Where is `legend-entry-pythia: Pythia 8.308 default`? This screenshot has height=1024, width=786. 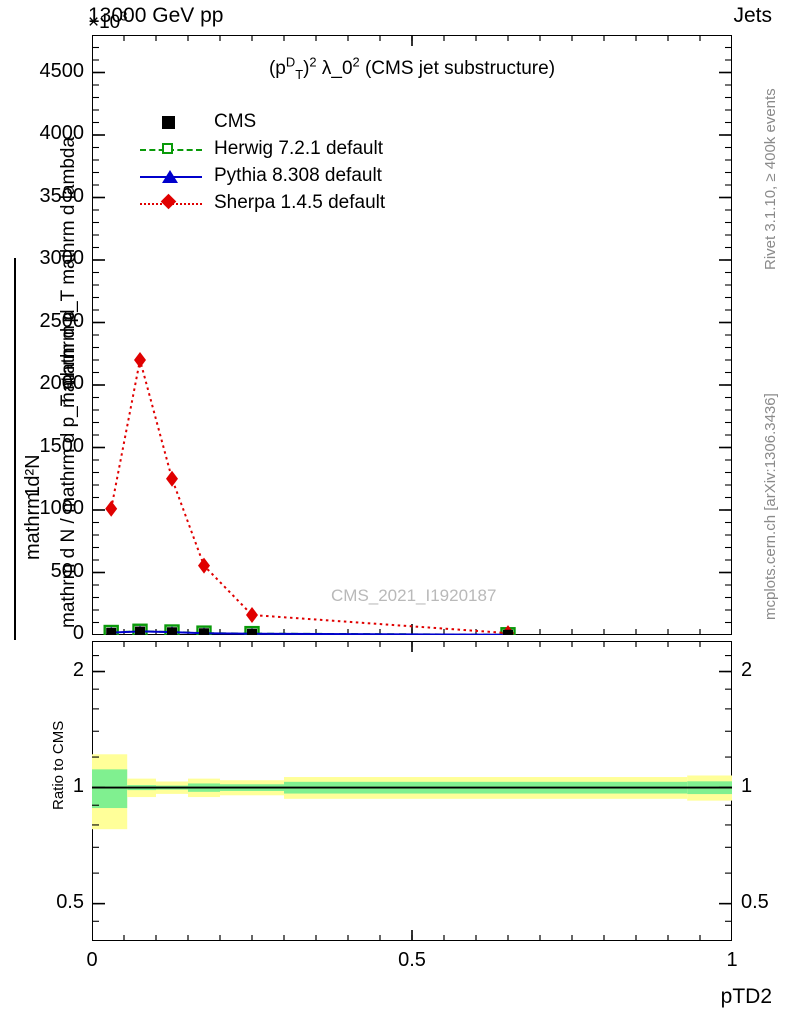 legend-entry-pythia: Pythia 8.308 default is located at coordinates (262, 175).